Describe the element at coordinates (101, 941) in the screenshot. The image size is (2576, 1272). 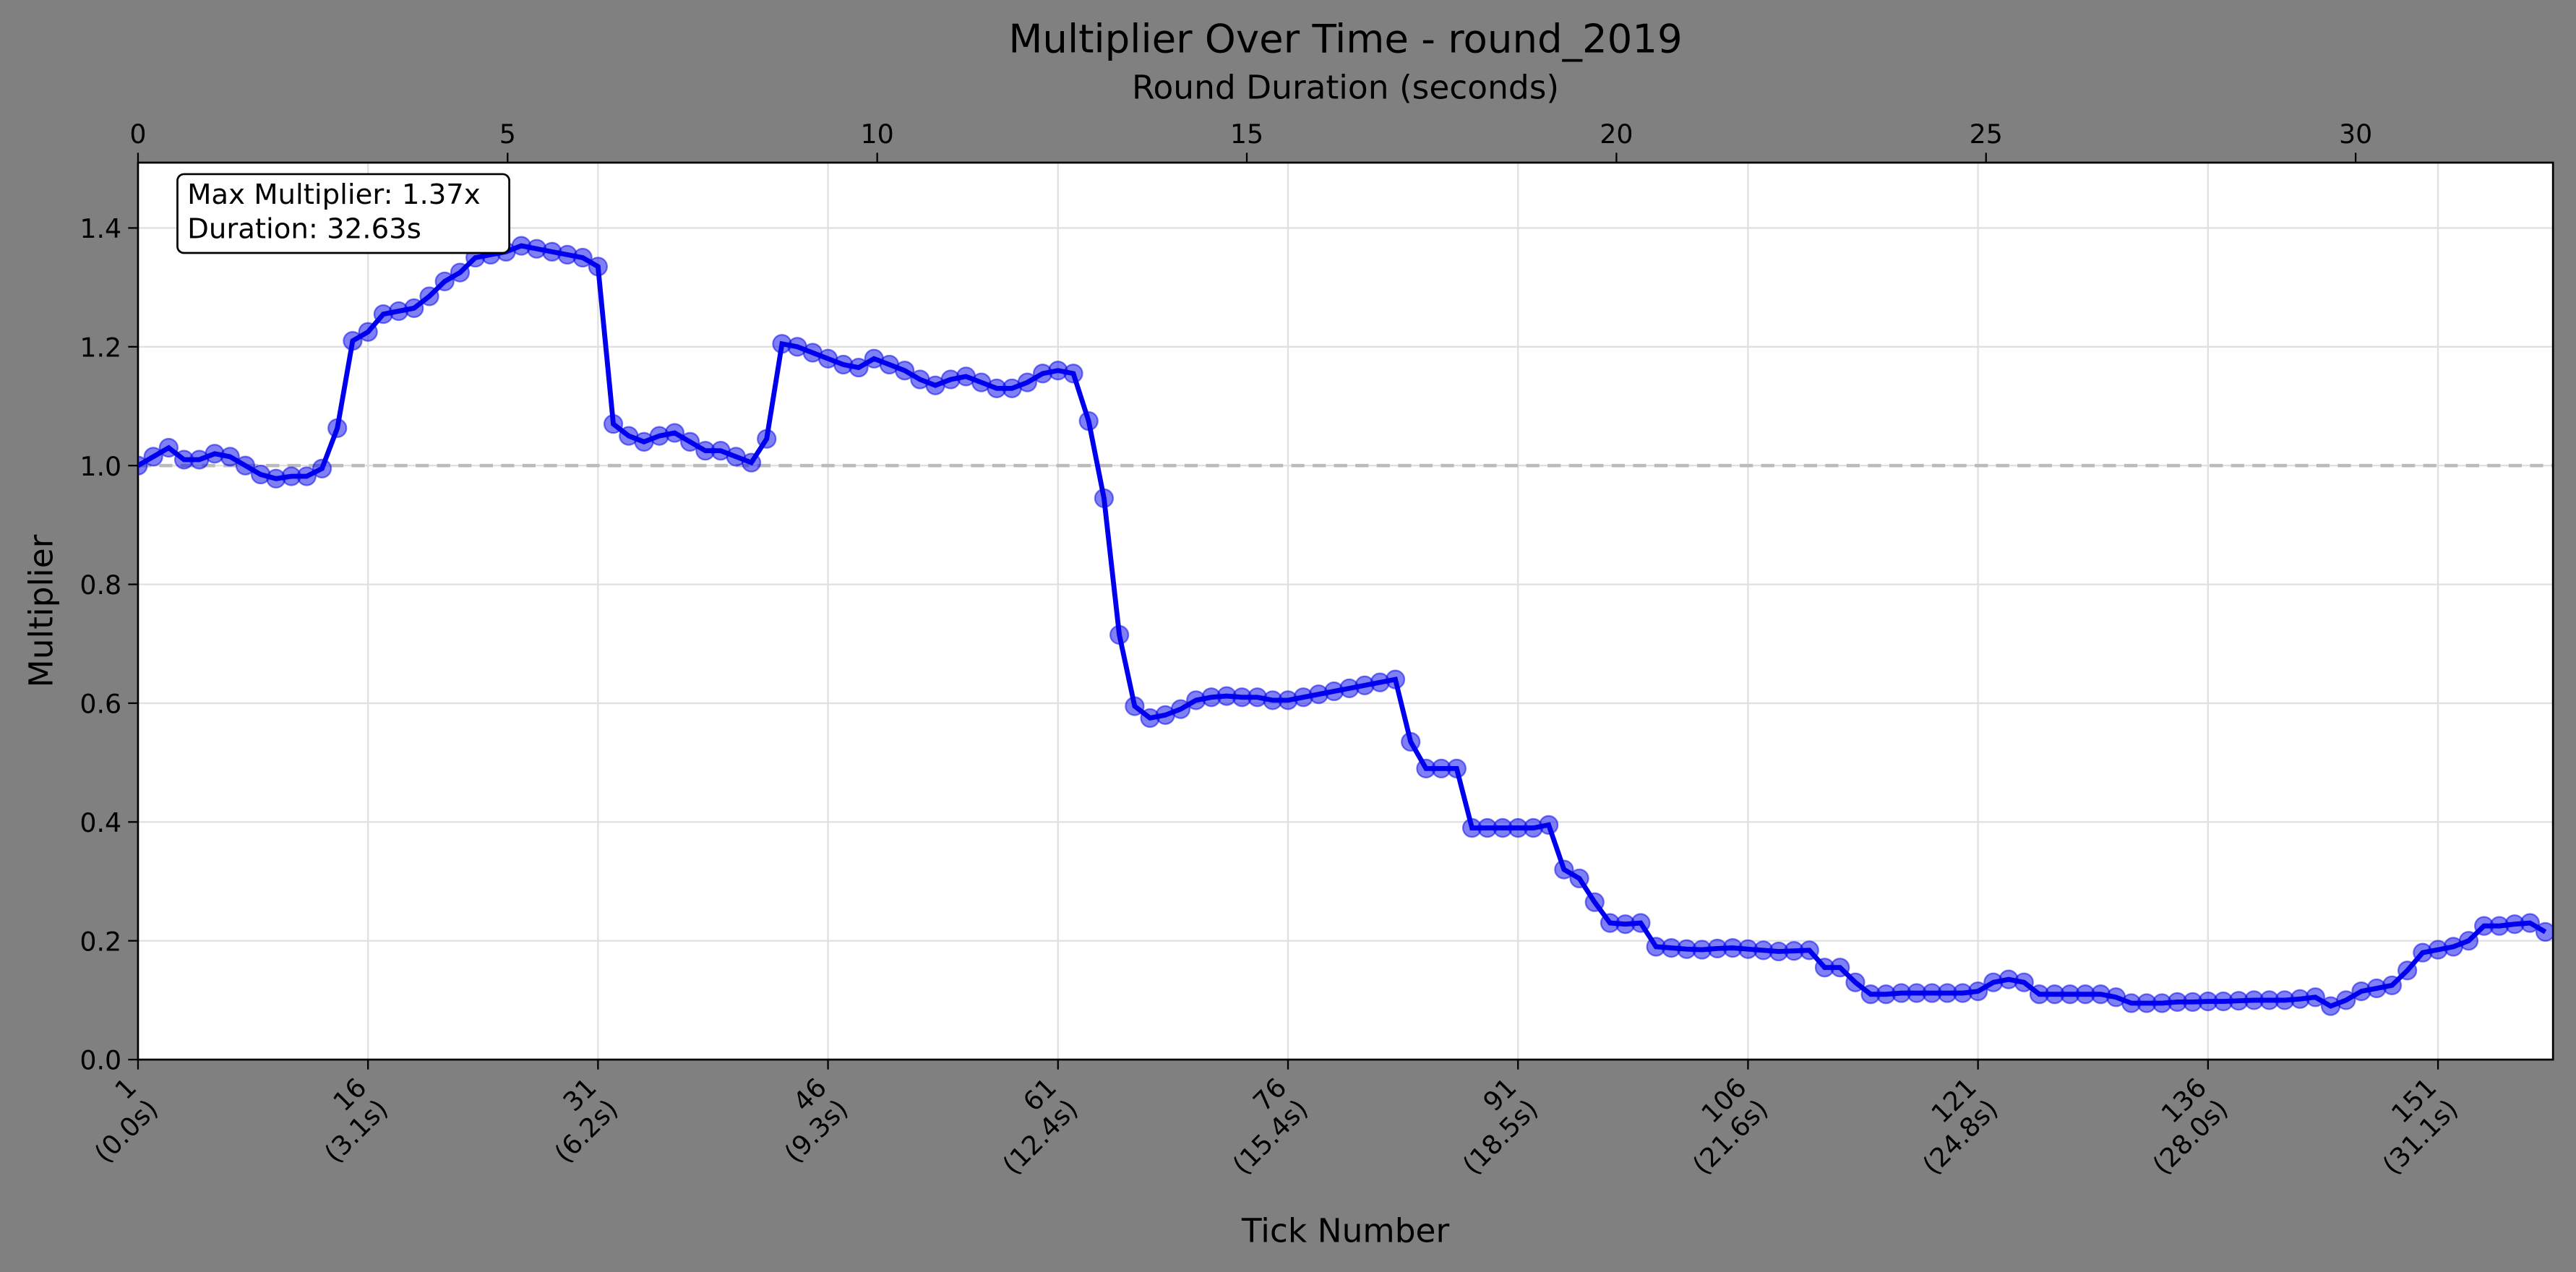
I see `y-tick-label: 0.2` at that location.